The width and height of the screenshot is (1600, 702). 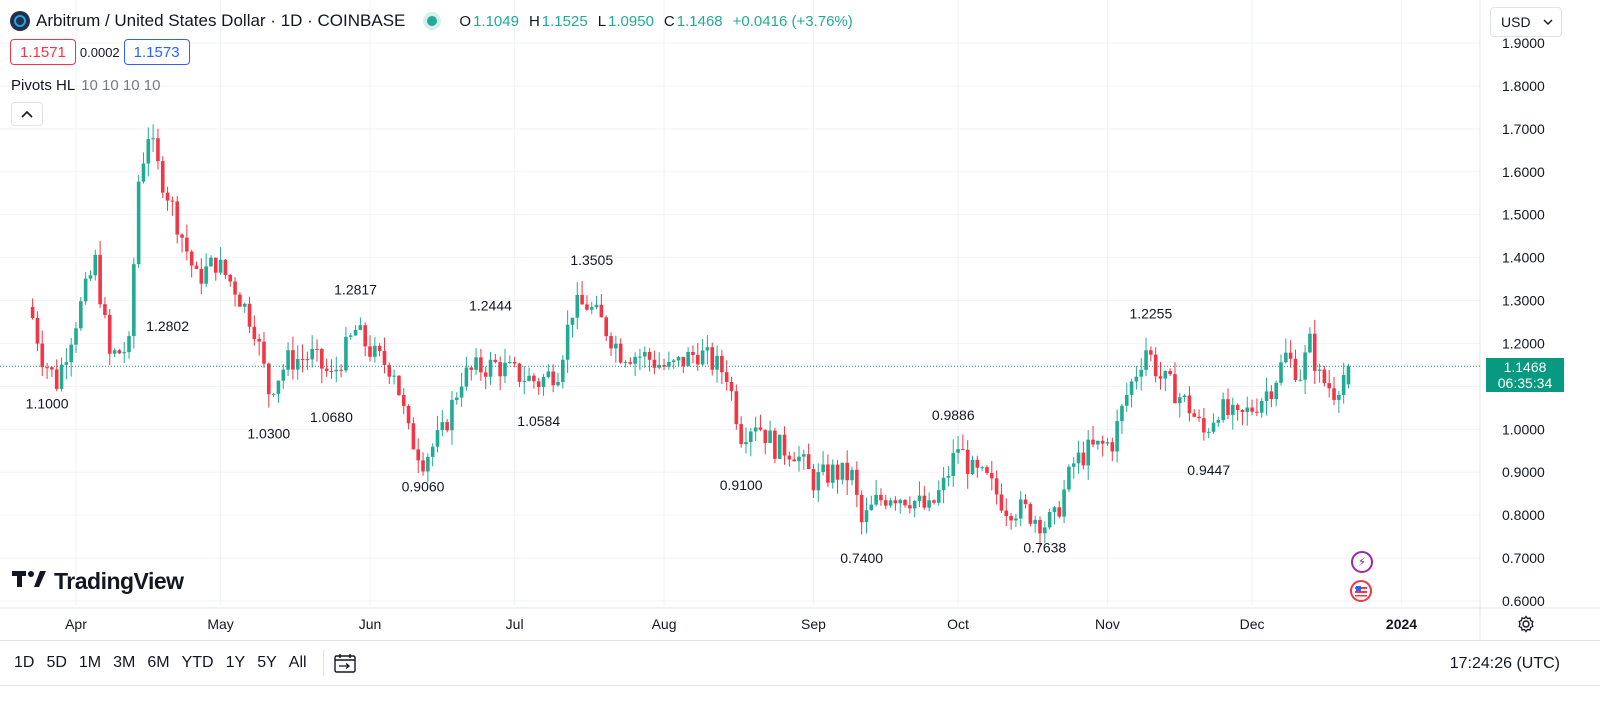 I want to click on gear-icon, so click(x=1526, y=624).